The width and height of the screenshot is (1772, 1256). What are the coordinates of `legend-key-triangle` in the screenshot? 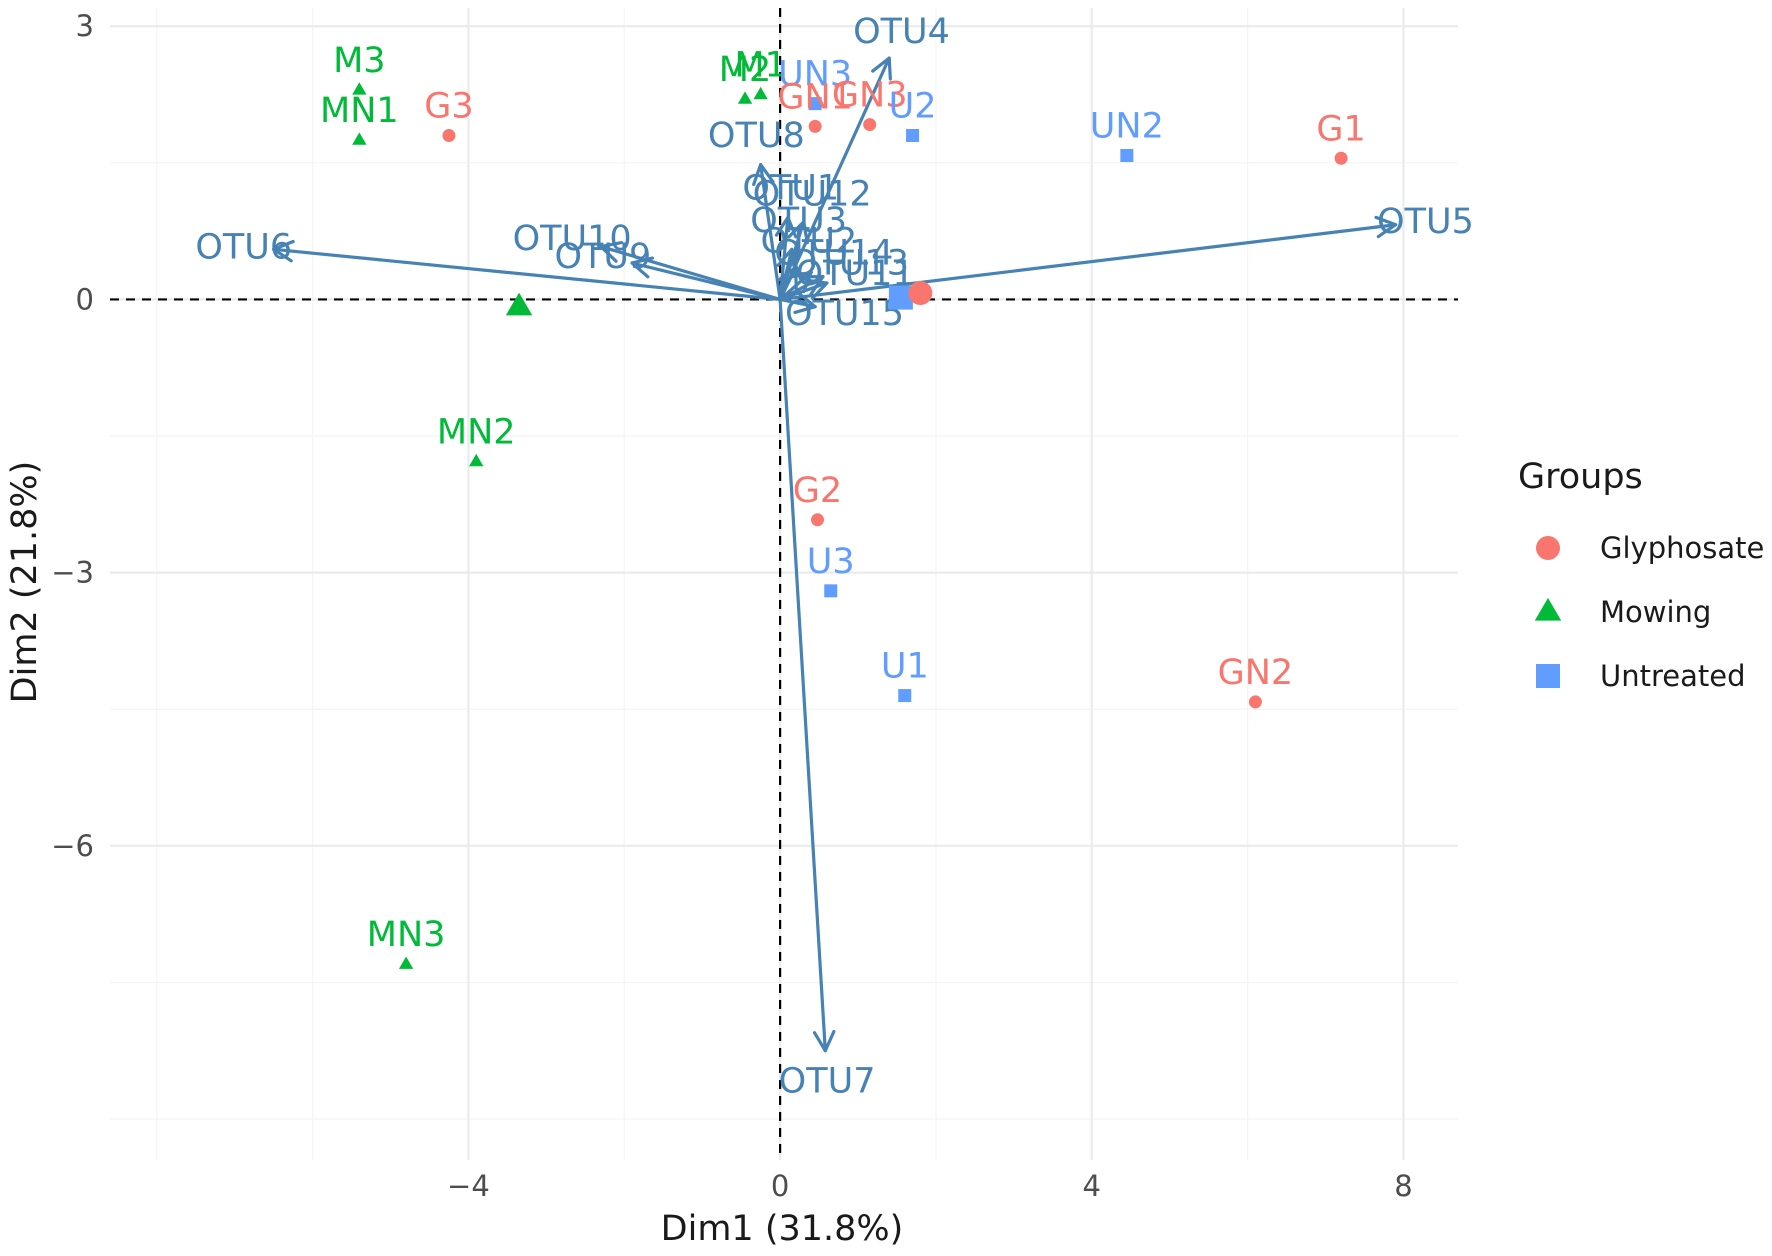 It's located at (1548, 609).